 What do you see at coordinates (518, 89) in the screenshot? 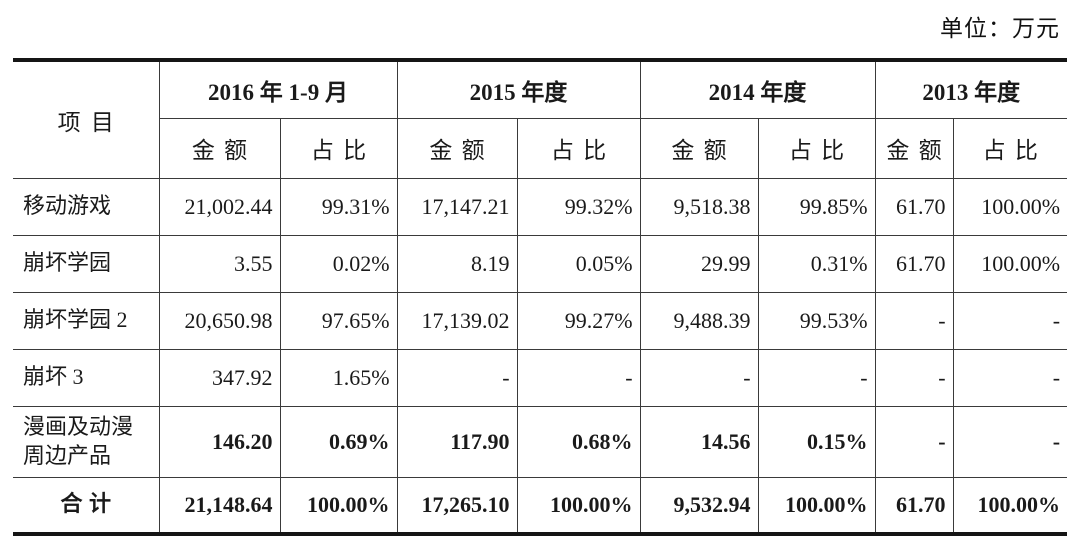
I see `period-header-2015: 2015 年度` at bounding box center [518, 89].